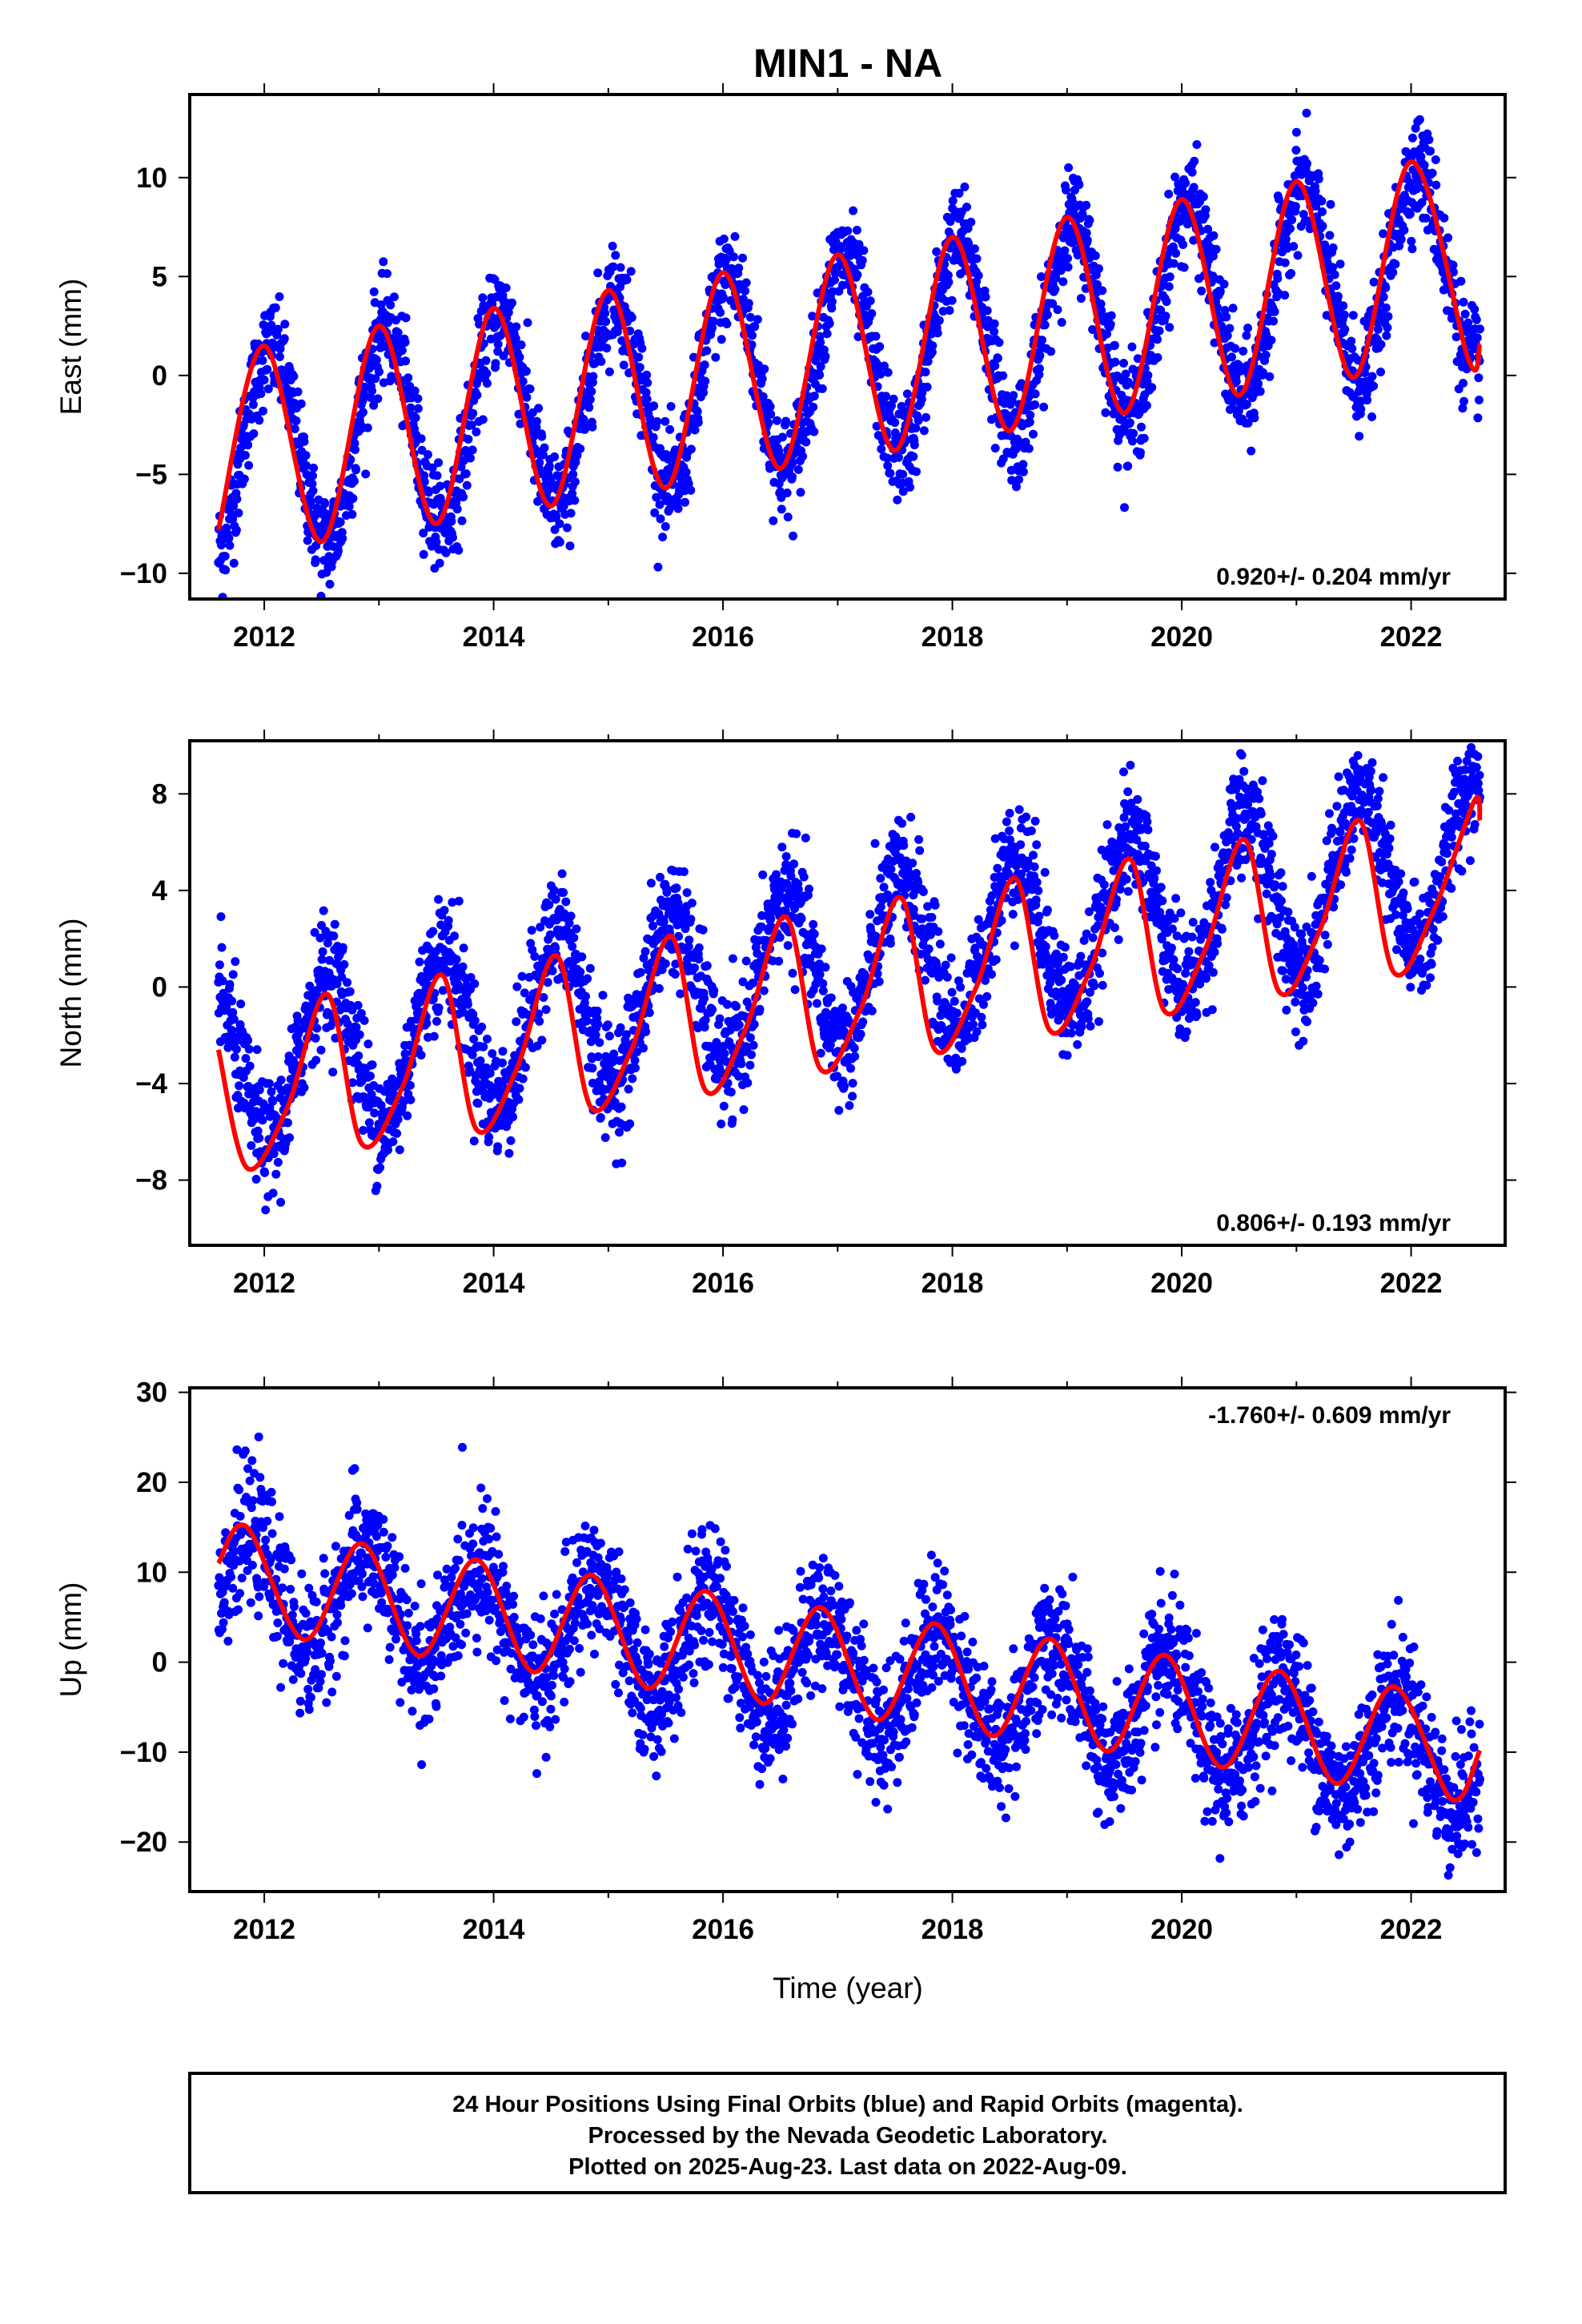 The width and height of the screenshot is (1582, 2324). What do you see at coordinates (1181, 637) in the screenshot?
I see `east-x-tick-label: 2020` at bounding box center [1181, 637].